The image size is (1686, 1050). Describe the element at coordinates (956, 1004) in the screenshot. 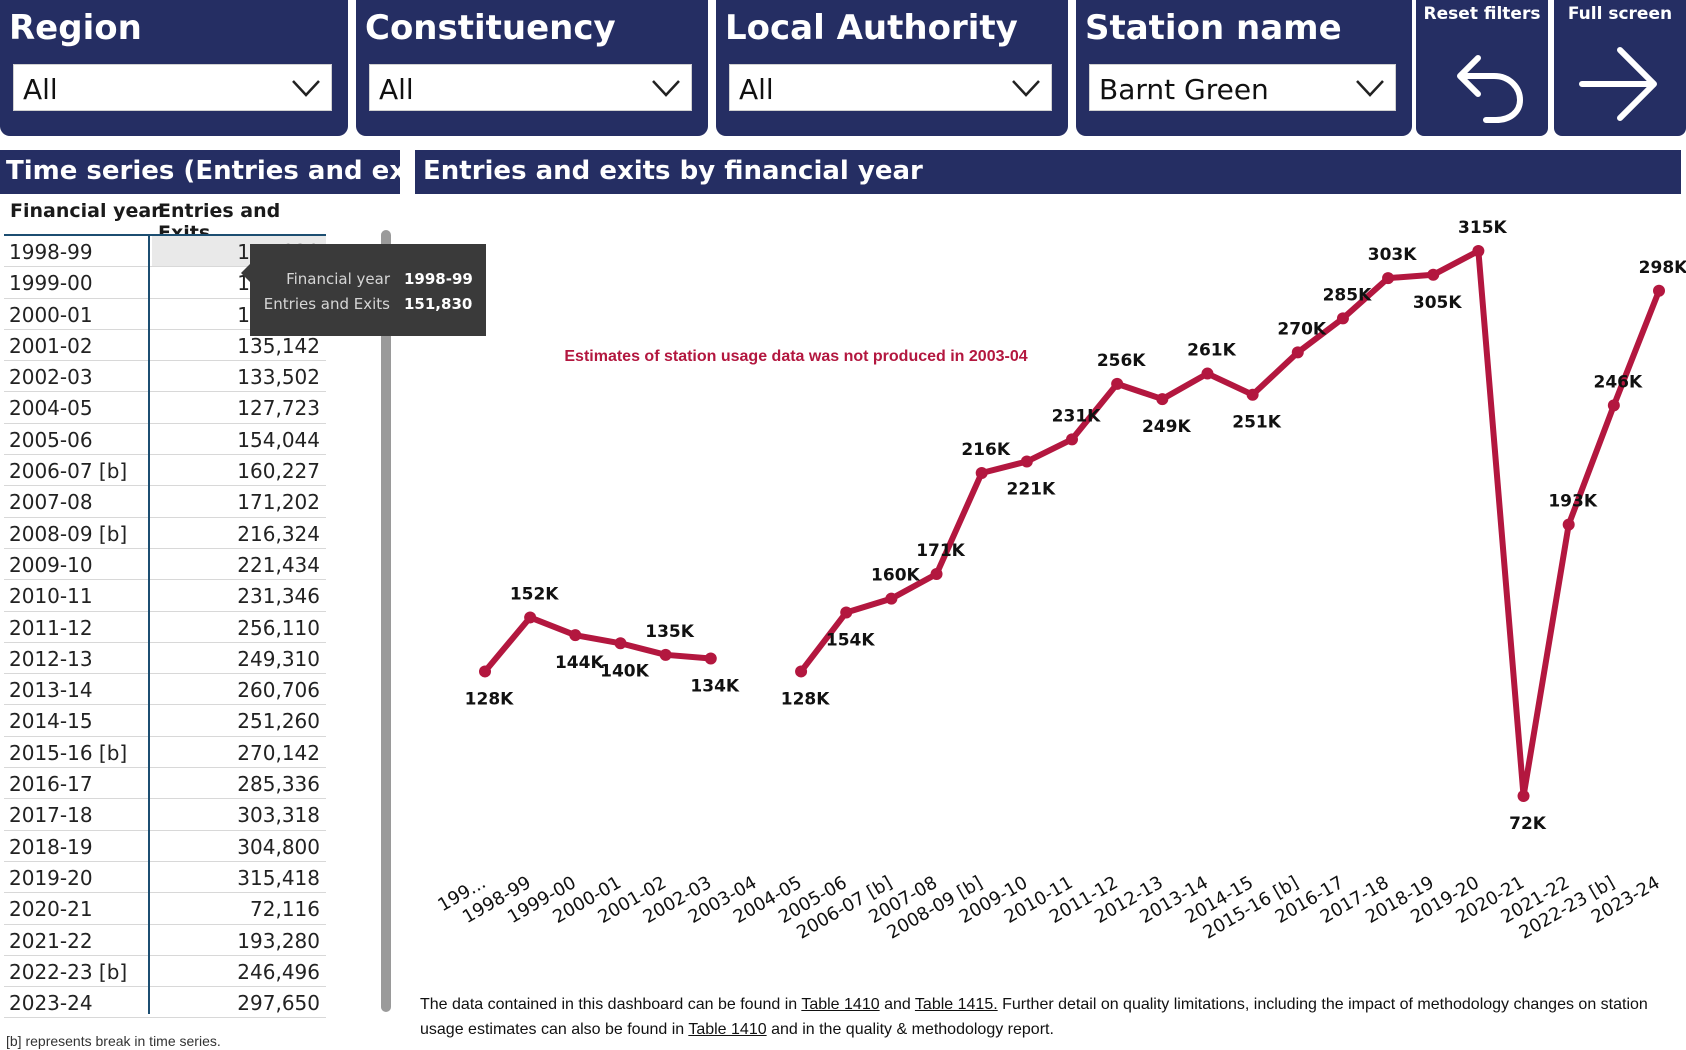

I see `link-table-1415: Table 1415.` at that location.